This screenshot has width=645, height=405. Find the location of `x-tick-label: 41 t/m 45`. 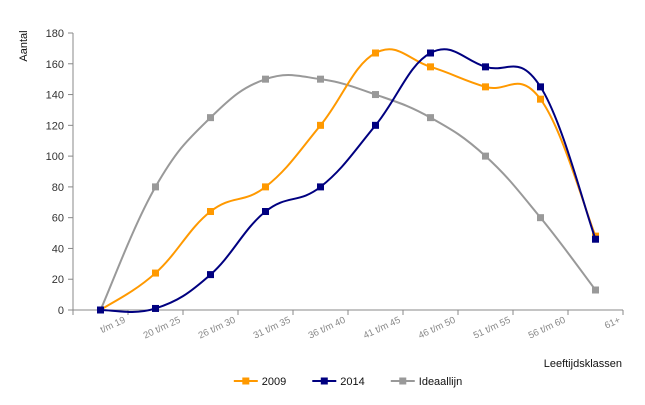

x-tick-label: 41 t/m 45 is located at coordinates (382, 328).